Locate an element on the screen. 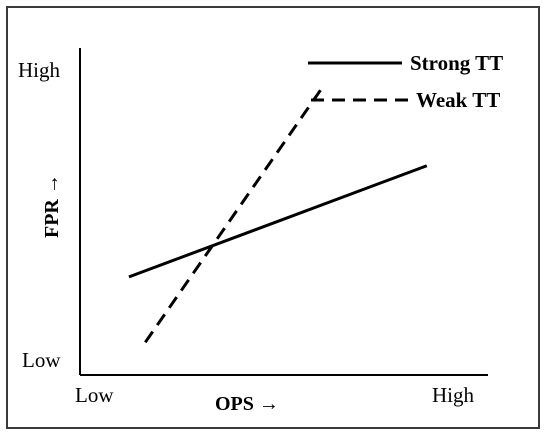  x-tick-label-high: High is located at coordinates (453, 395).